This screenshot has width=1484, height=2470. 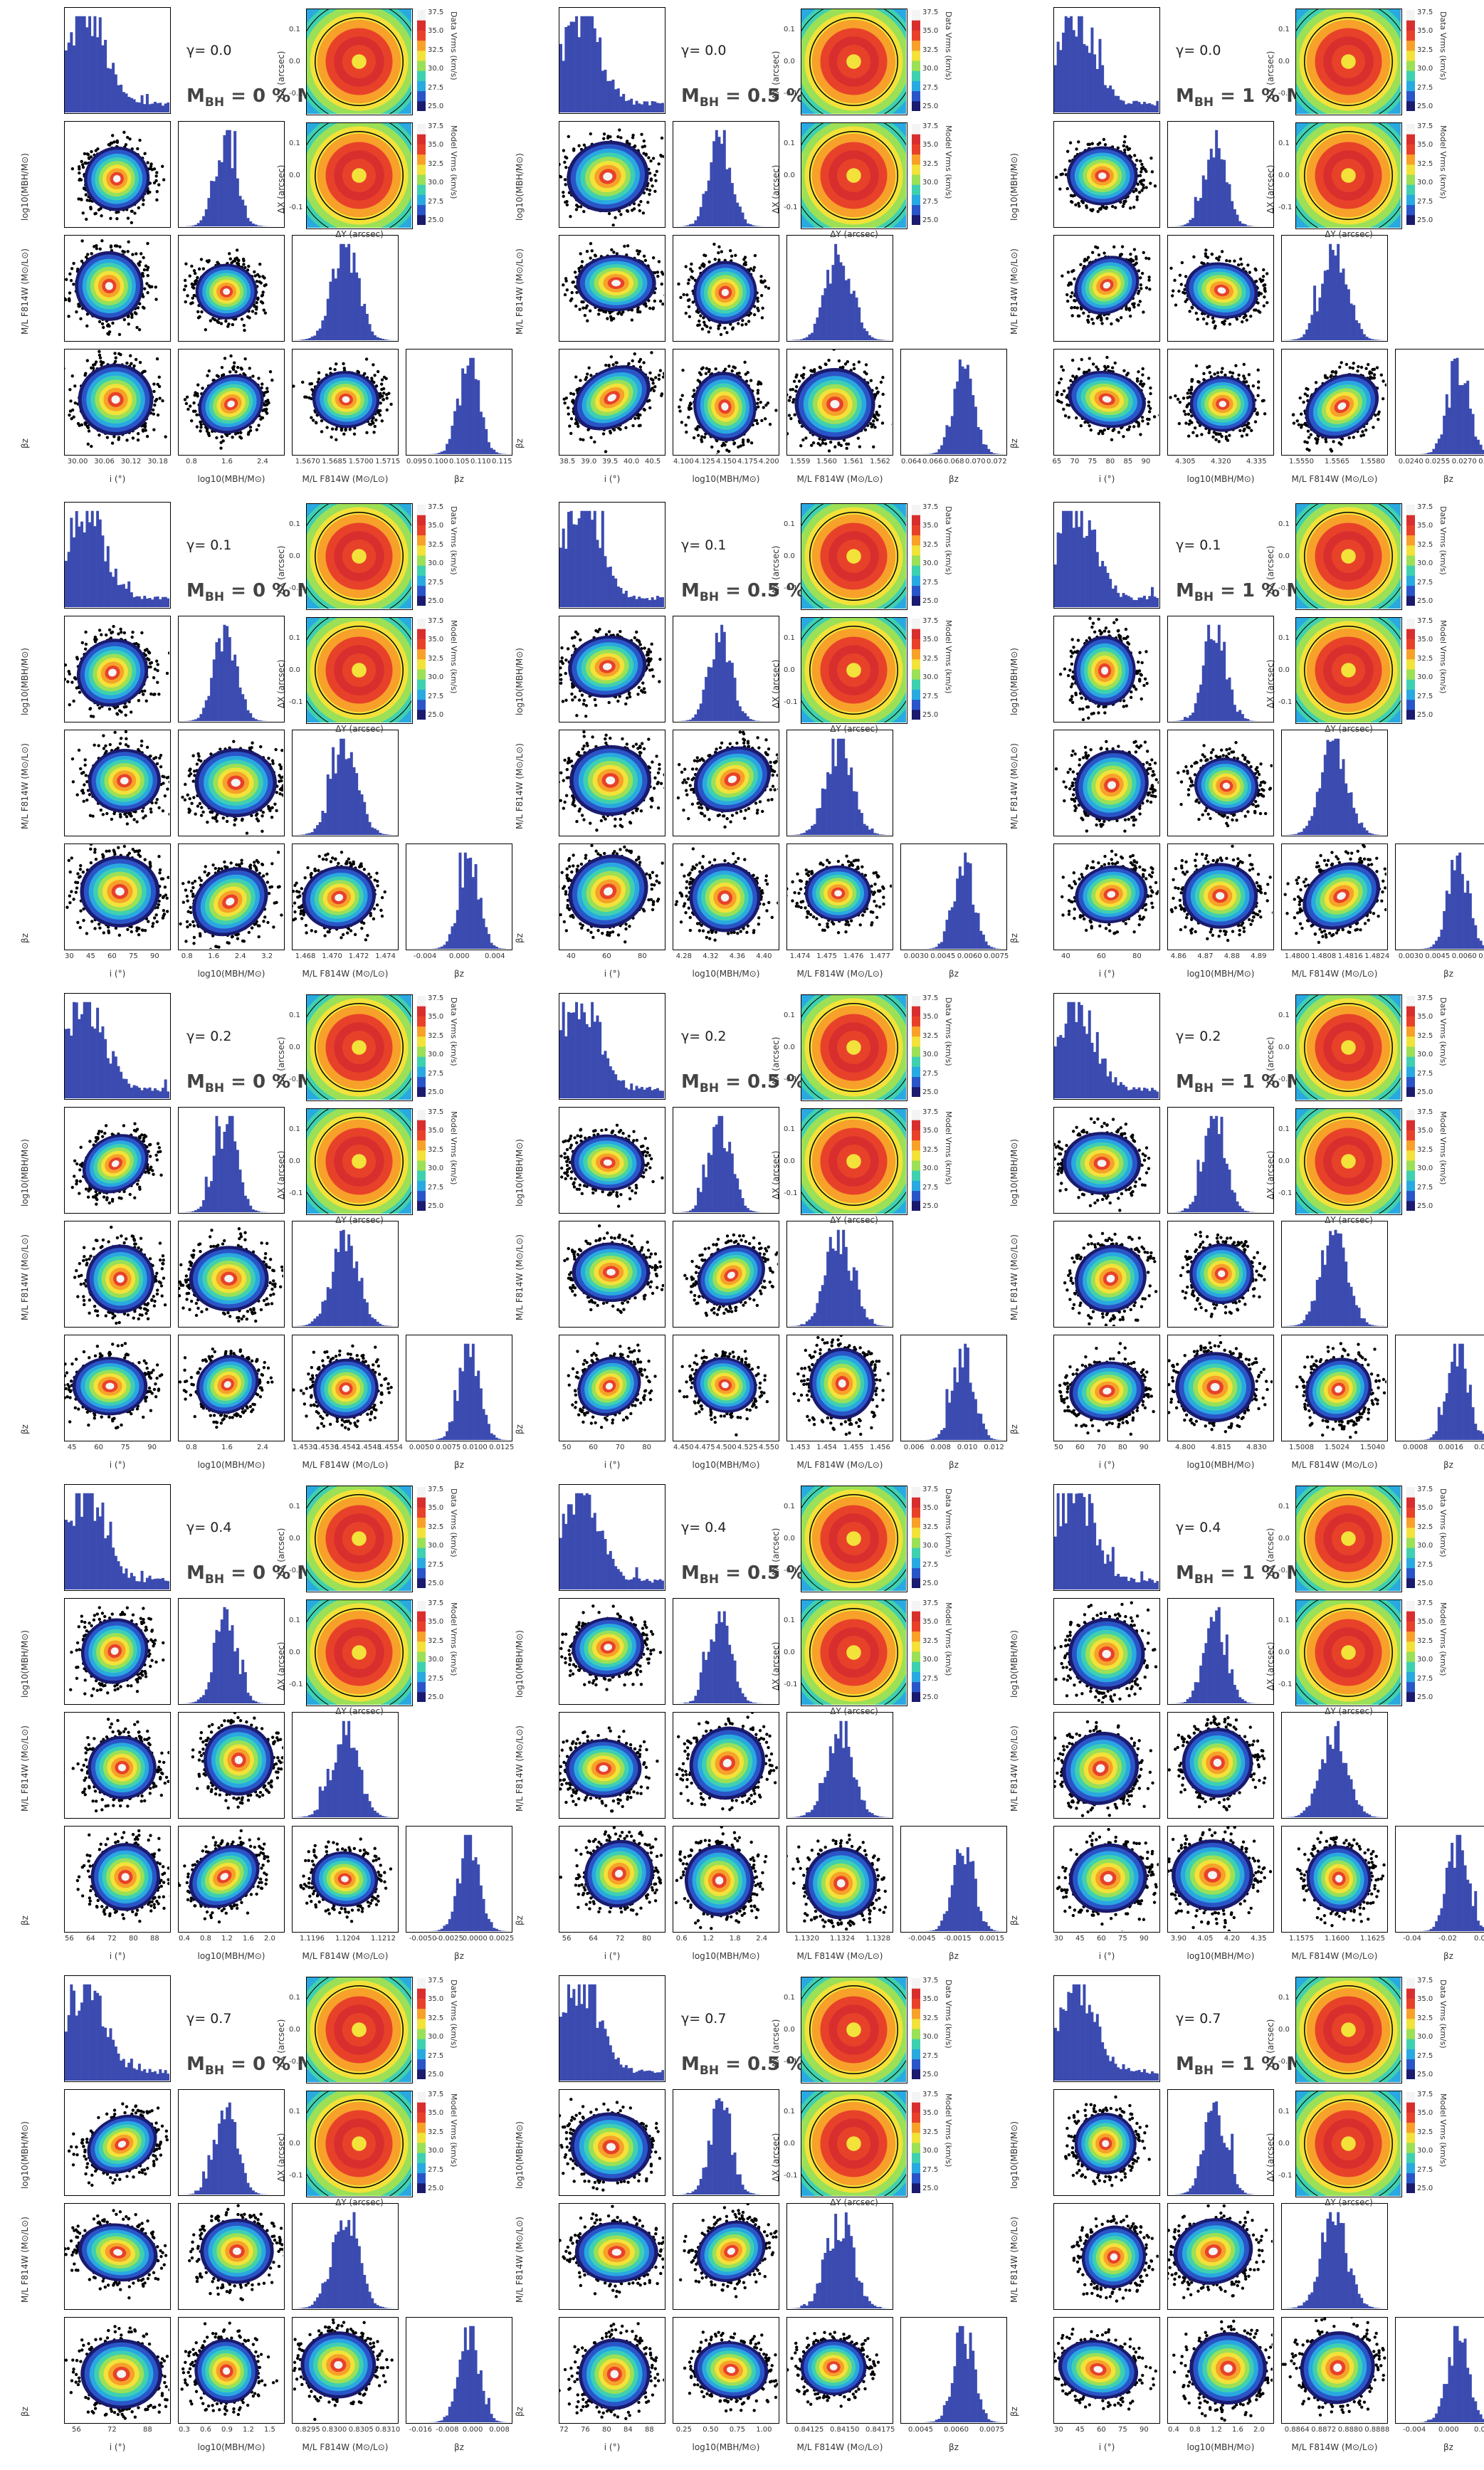 I want to click on map-ylabel: ΔX (arcsec), so click(x=776, y=76).